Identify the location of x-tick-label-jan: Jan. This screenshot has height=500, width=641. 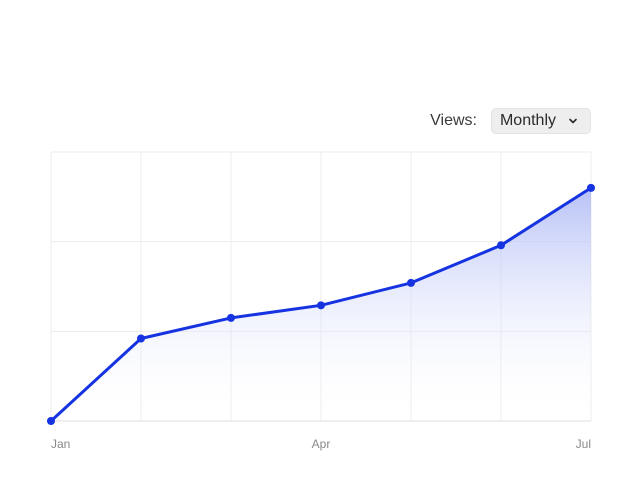
(60, 444).